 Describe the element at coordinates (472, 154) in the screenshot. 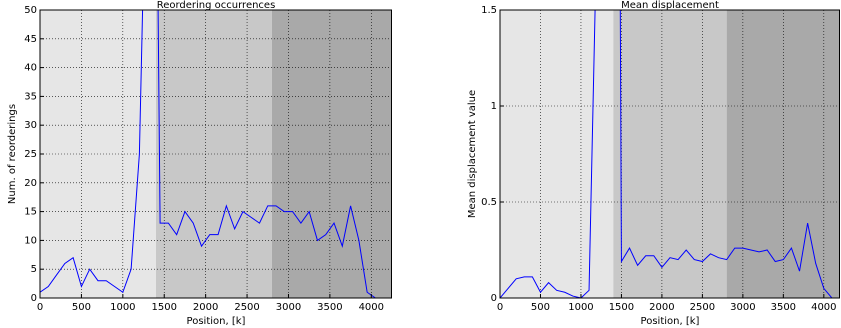

I see `y-axis-label: Mean displacement value` at that location.